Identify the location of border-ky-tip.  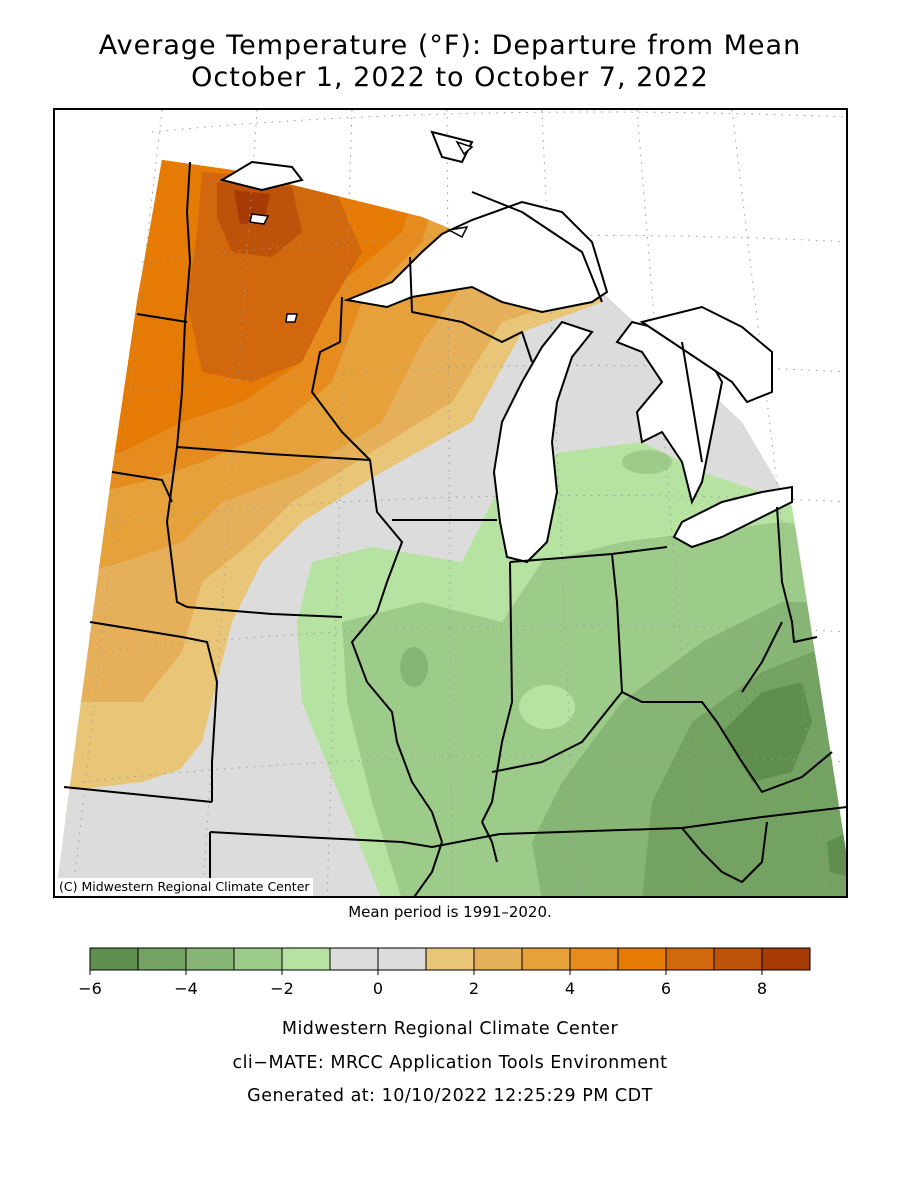
(489, 842).